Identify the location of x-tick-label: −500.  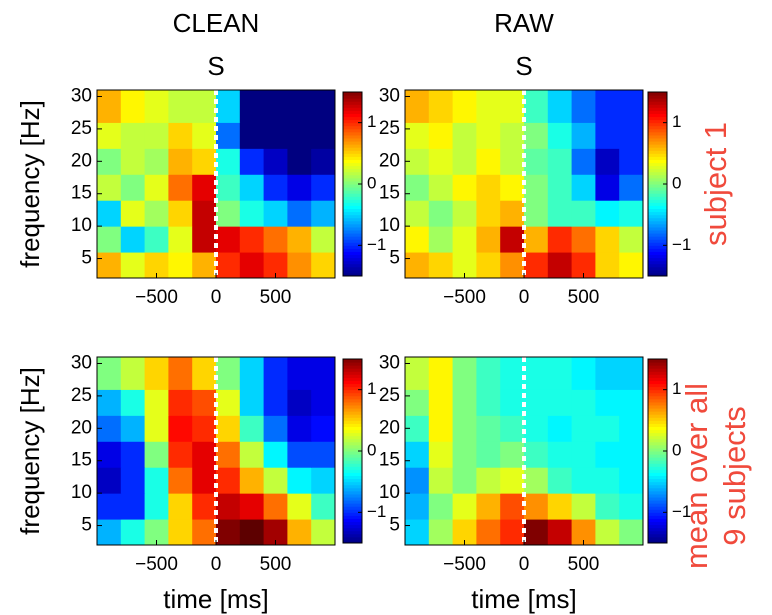
(464, 564).